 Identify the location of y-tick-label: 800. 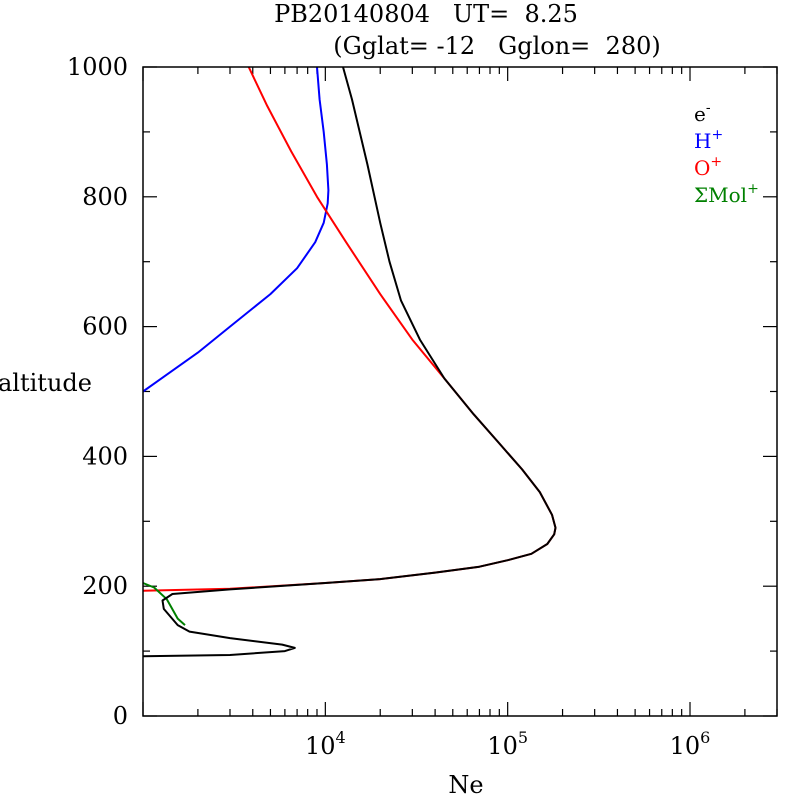
(105, 197).